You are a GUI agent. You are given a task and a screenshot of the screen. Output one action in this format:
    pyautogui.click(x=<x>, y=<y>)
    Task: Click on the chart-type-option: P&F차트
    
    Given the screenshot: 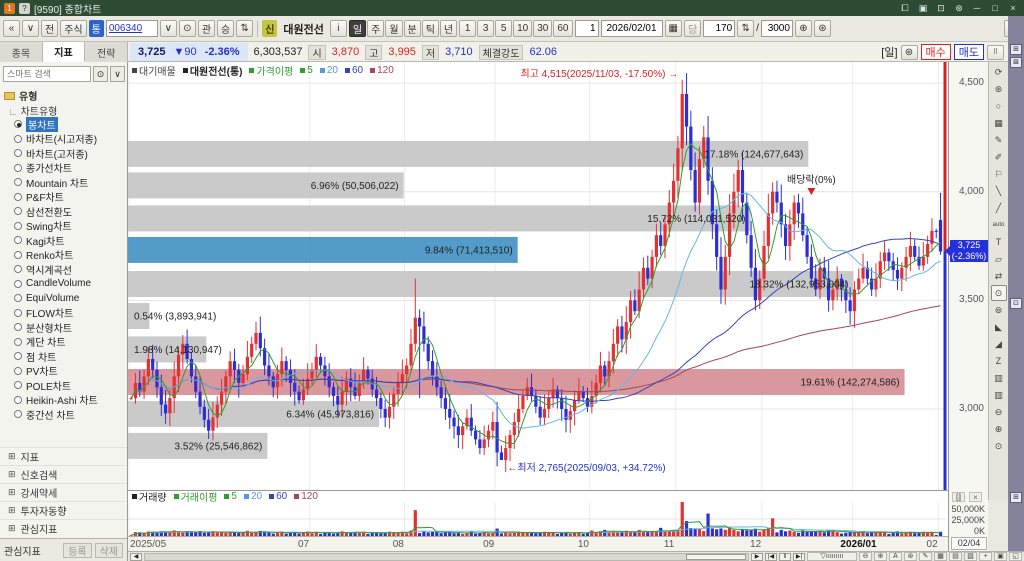 What is the action you would take?
    pyautogui.click(x=70, y=197)
    